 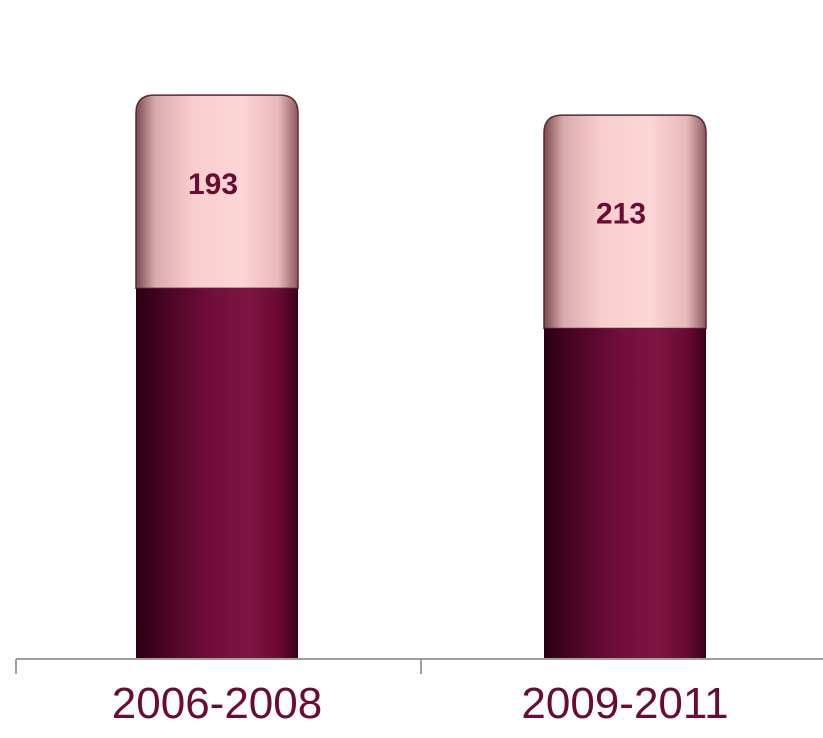 I want to click on x-tick-label: 2009-2011, so click(x=624, y=703).